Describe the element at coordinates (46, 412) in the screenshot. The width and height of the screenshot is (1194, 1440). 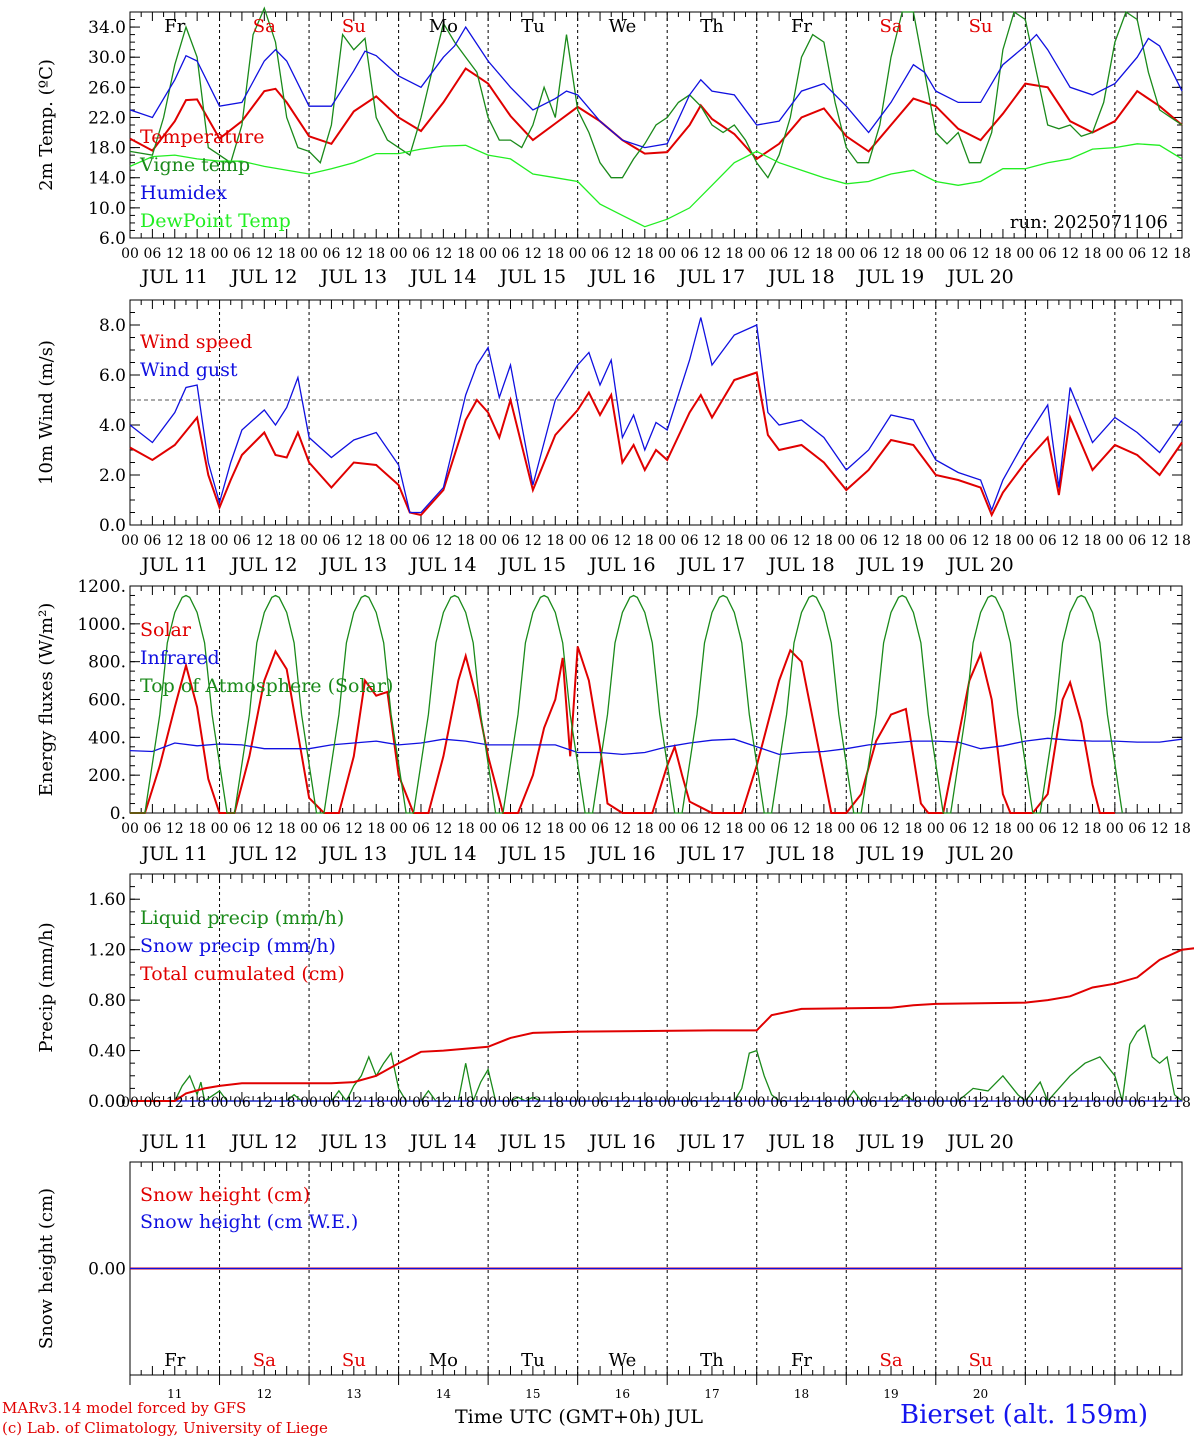
I see `y-axis-title: 10m Wind (m/s)` at that location.